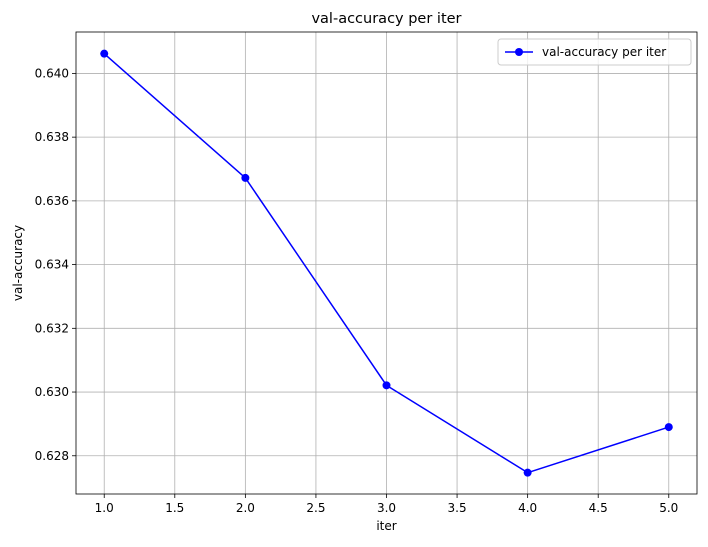 This screenshot has height=547, width=708. Describe the element at coordinates (457, 508) in the screenshot. I see `x-tick-label: 3.5` at that location.